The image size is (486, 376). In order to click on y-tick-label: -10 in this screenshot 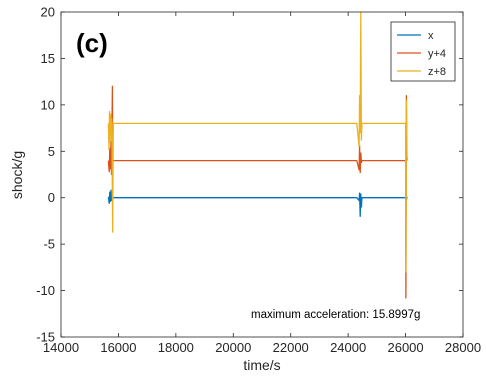, I will do `click(45, 290)`.